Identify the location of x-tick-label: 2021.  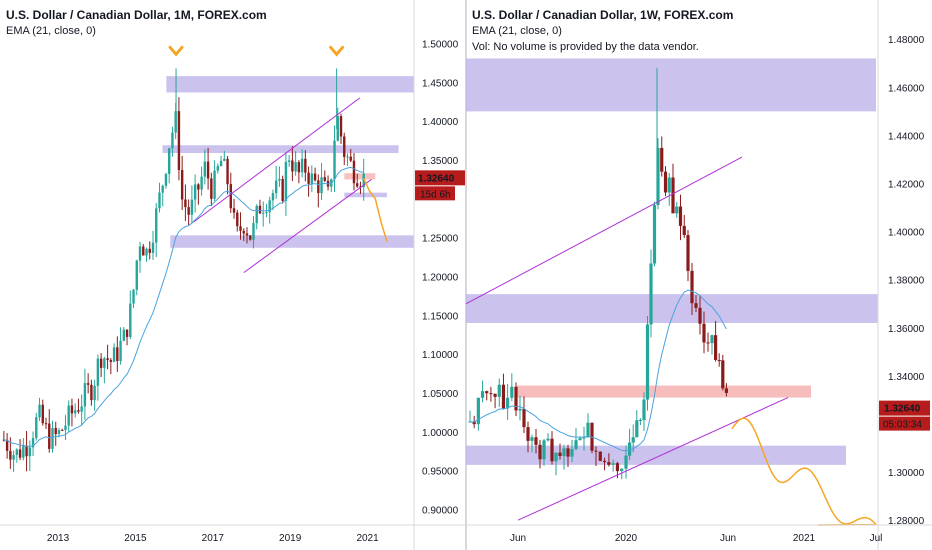
(367, 538).